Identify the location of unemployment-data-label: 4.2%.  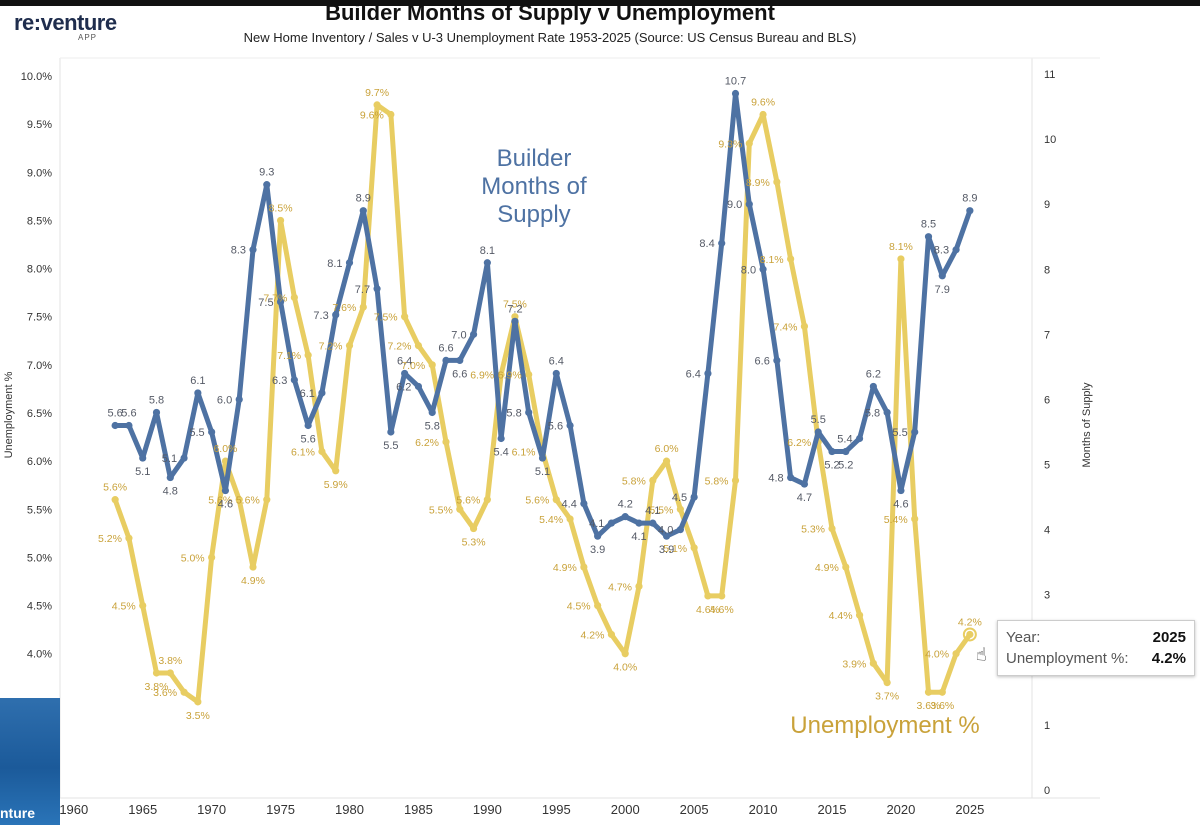
(970, 622).